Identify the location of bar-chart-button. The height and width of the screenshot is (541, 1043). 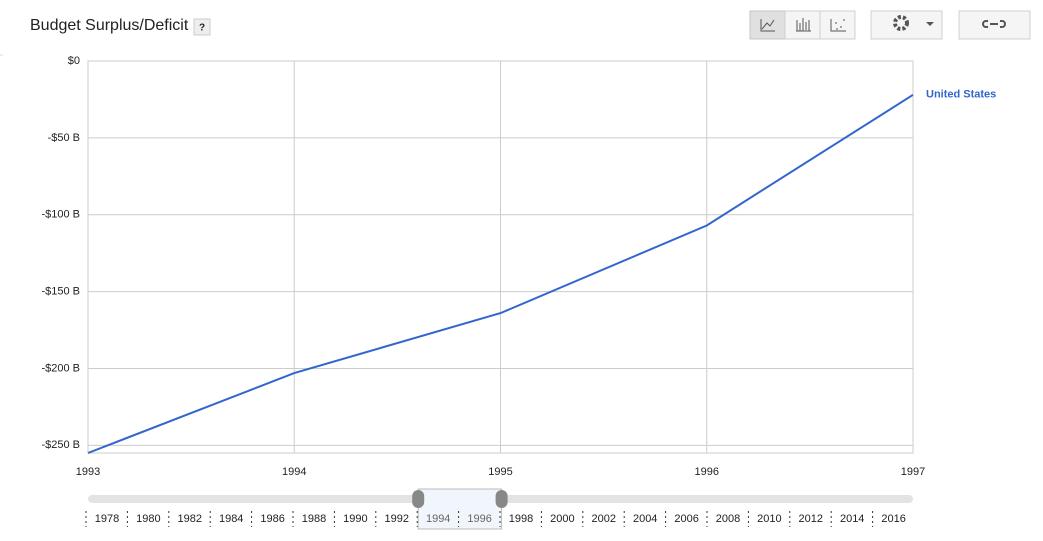
(802, 25).